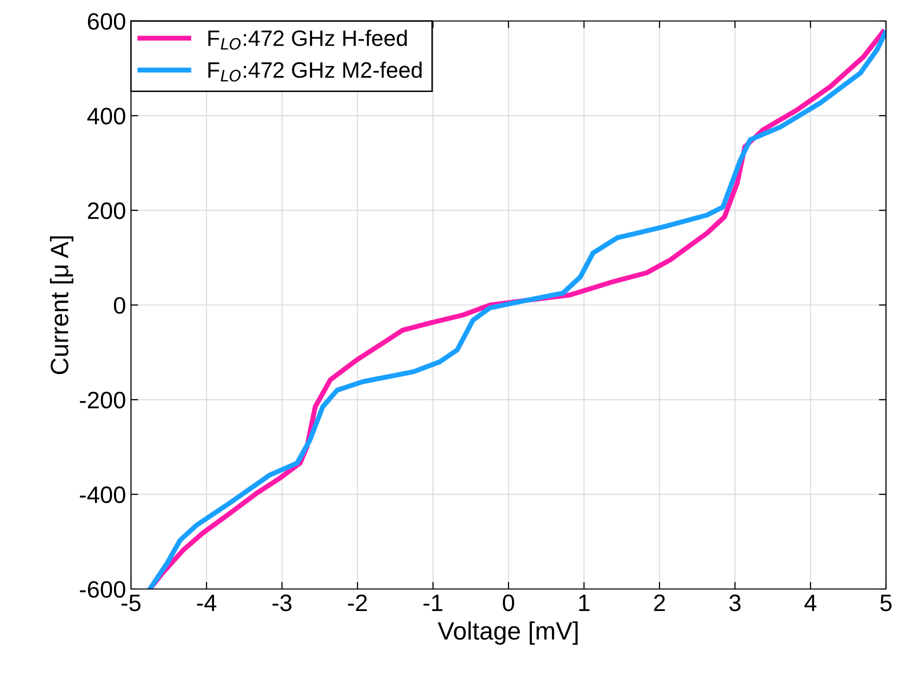  Describe the element at coordinates (357, 602) in the screenshot. I see `x-tick-label: -2` at that location.